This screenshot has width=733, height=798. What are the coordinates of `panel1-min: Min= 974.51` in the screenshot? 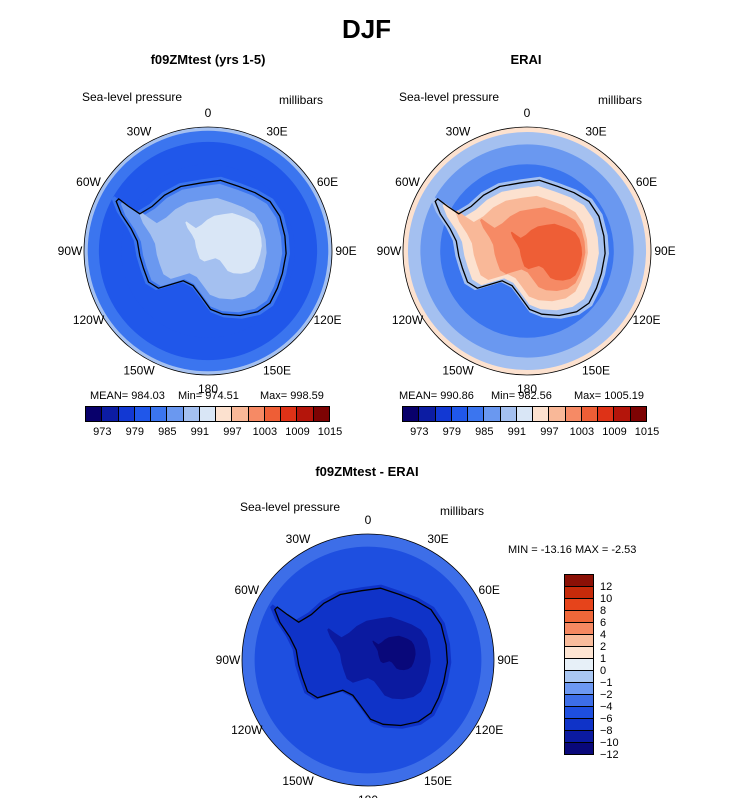 It's located at (208, 396).